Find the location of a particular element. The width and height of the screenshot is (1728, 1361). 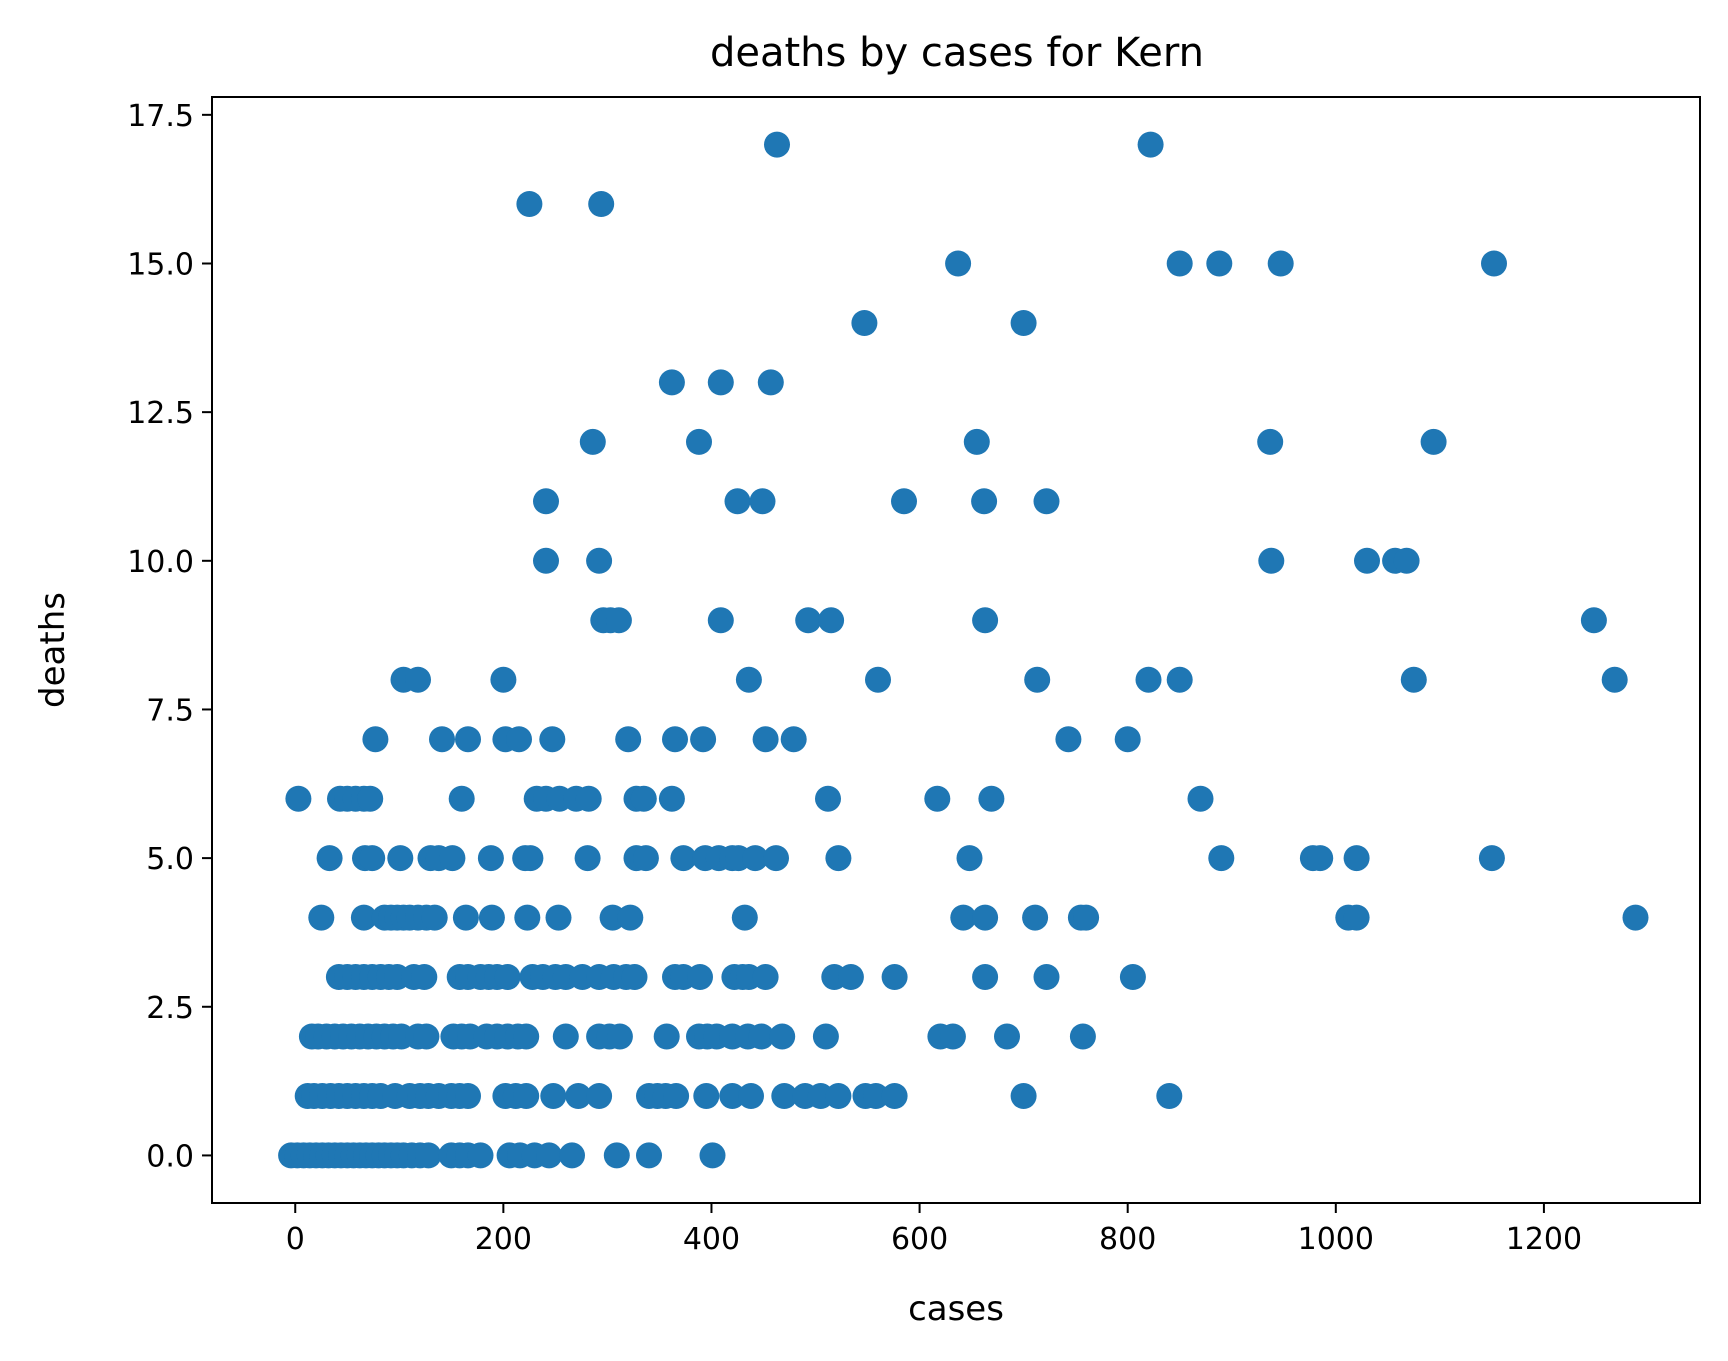

chart-title: deaths by cases for Kern is located at coordinates (957, 53).